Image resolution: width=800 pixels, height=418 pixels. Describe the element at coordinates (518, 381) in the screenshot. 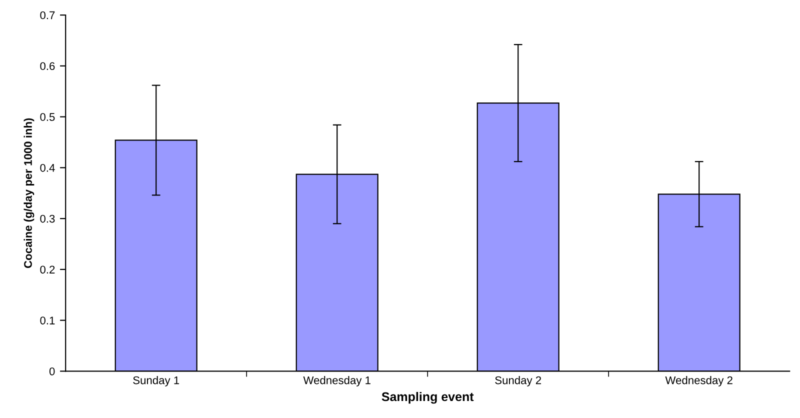

I see `x-tick-label: Sunday 2` at that location.